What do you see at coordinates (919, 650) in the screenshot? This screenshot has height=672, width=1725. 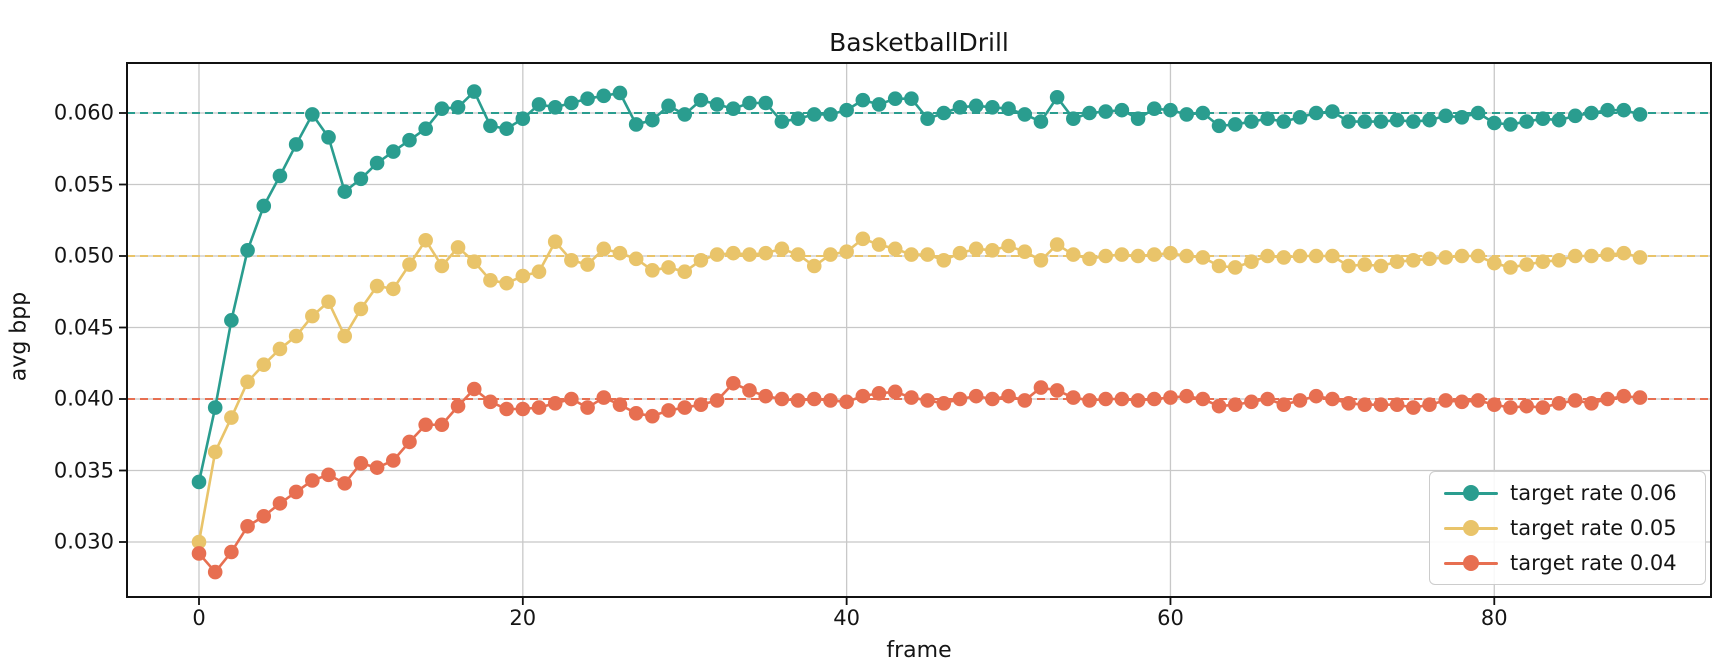 I see `x-axis-label: frame` at bounding box center [919, 650].